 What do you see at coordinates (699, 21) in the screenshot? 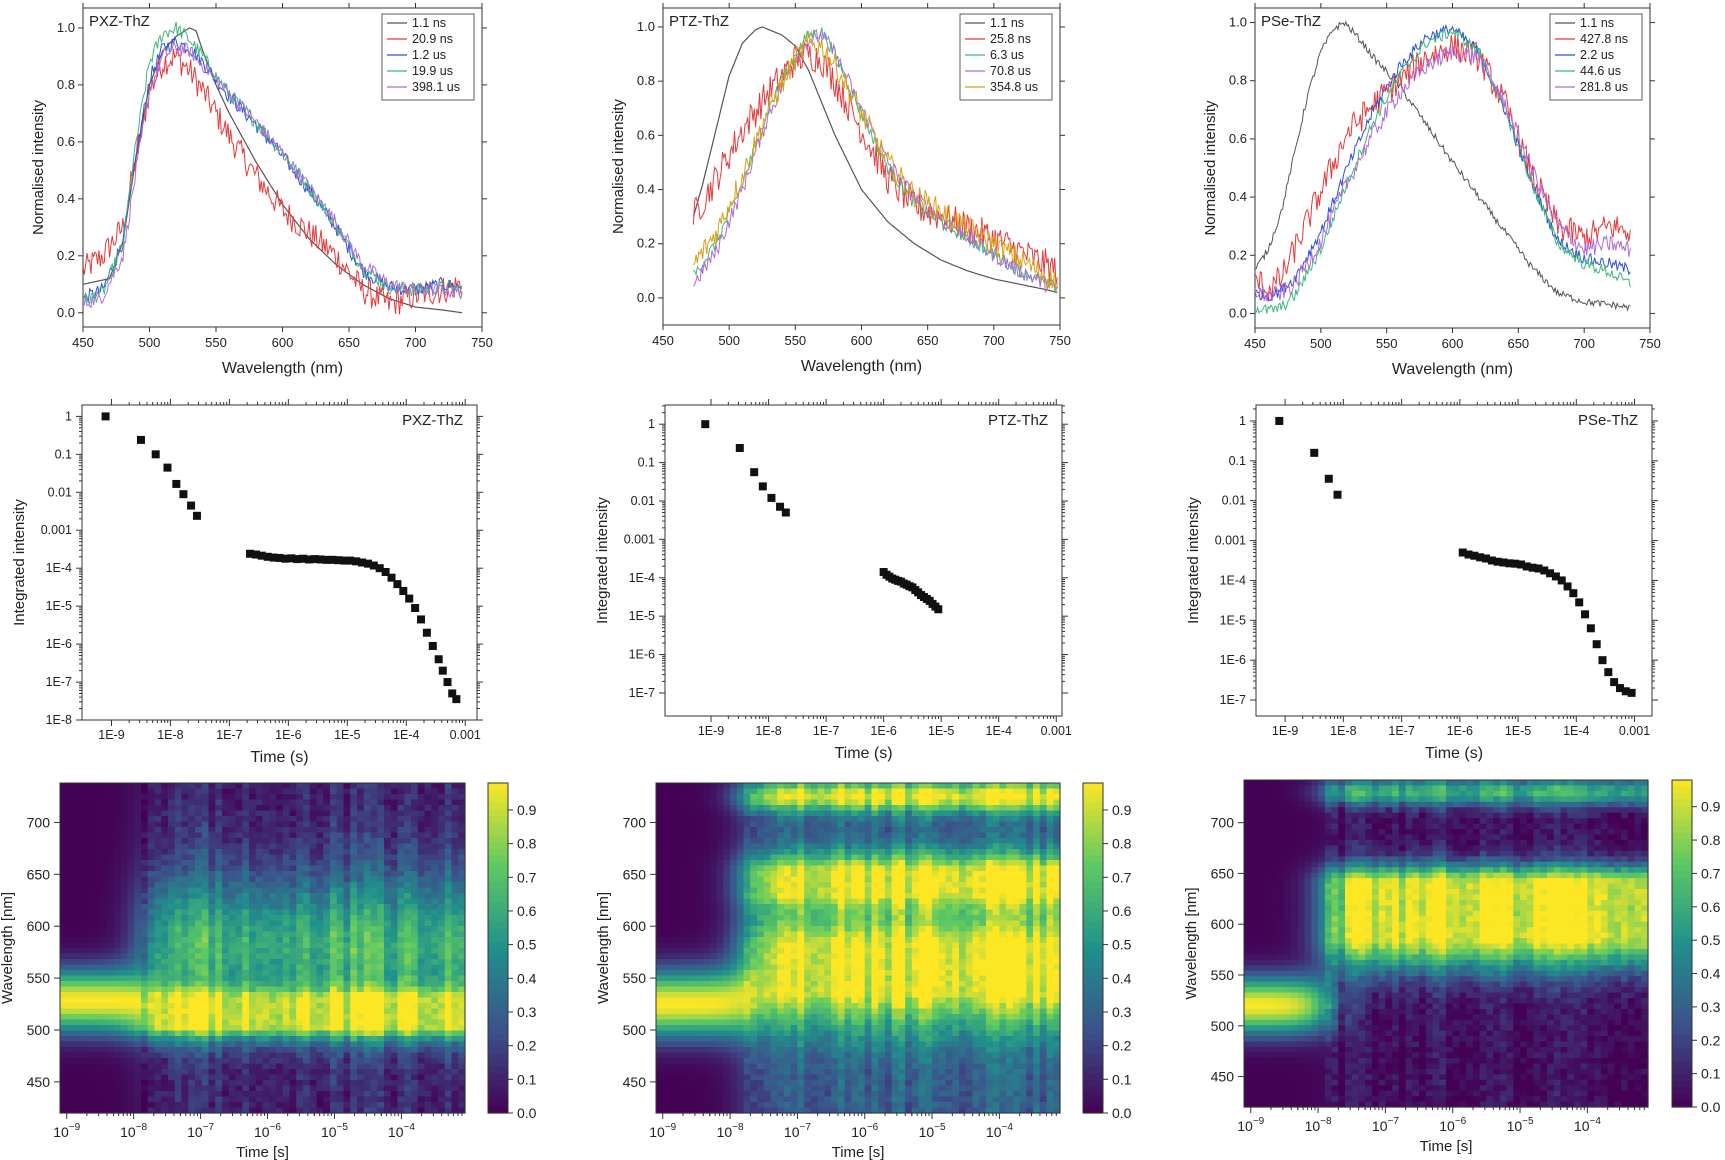
I see `panel-label: PTZ-ThZ` at bounding box center [699, 21].